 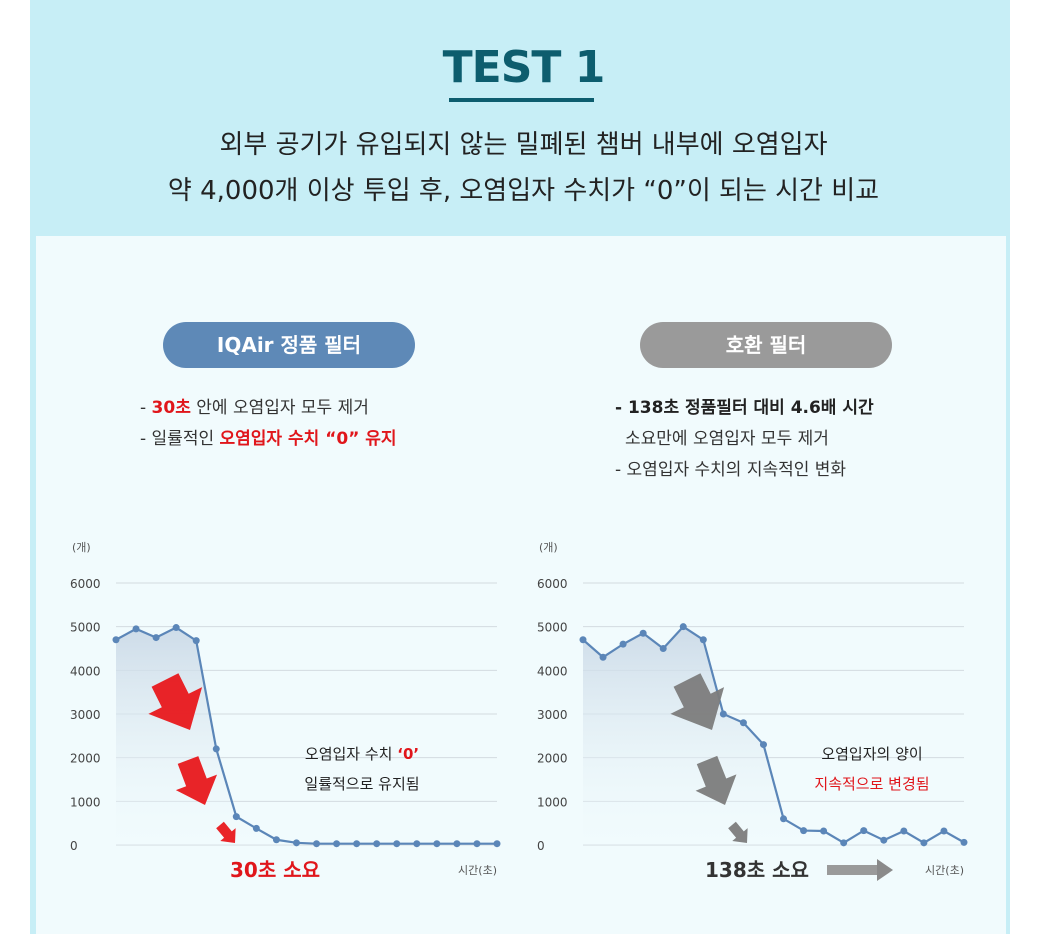 What do you see at coordinates (275, 870) in the screenshot?
I see `result-label: 30초 소요` at bounding box center [275, 870].